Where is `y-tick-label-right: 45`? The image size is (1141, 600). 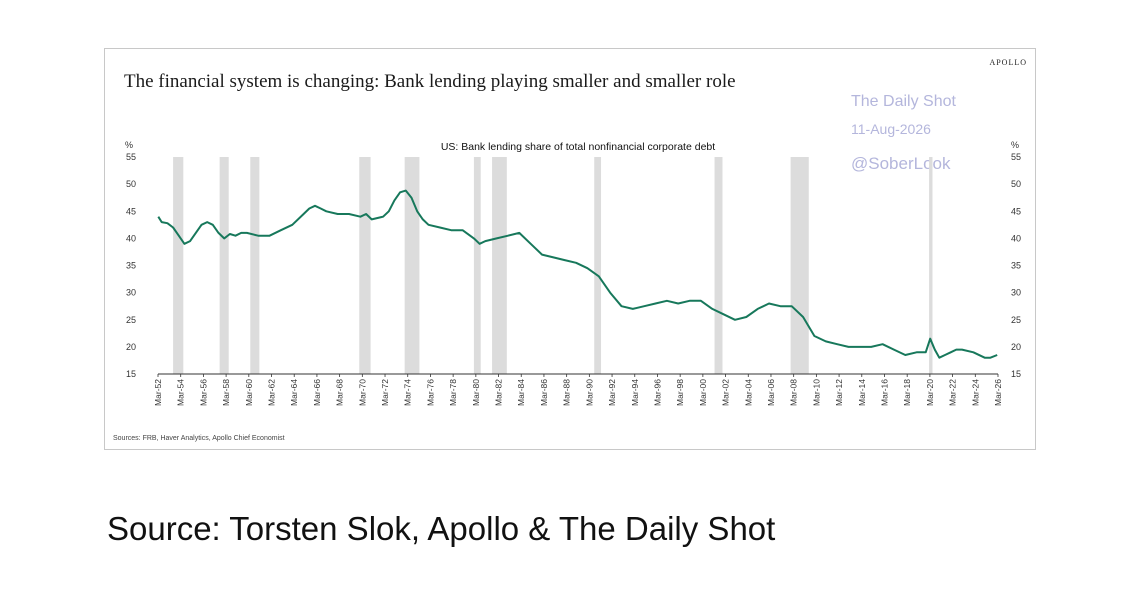 y-tick-label-right: 45 is located at coordinates (1016, 211).